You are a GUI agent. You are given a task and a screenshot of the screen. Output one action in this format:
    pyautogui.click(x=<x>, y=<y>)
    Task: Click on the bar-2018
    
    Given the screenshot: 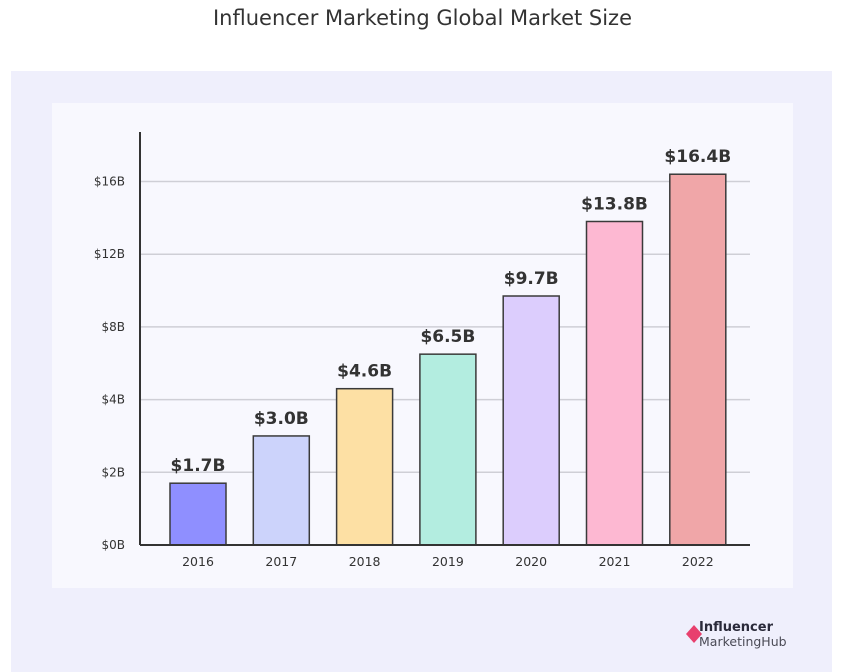 What is the action you would take?
    pyautogui.click(x=364, y=466)
    